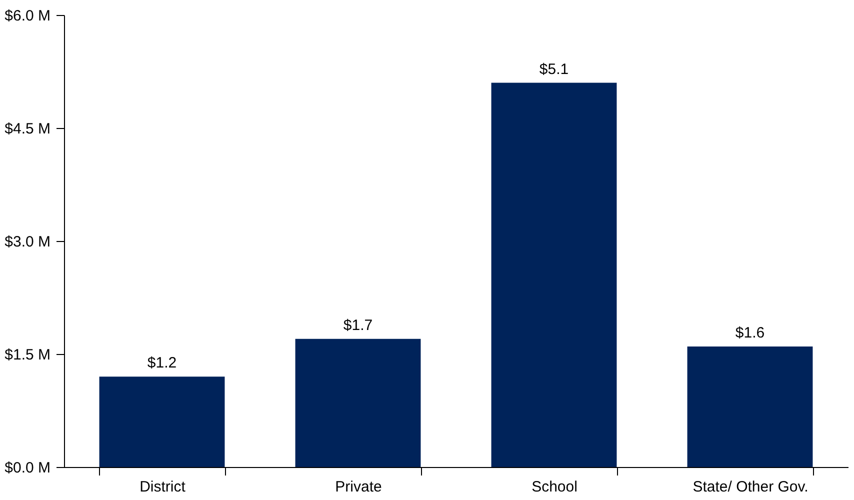 This screenshot has width=854, height=500. Describe the element at coordinates (27, 468) in the screenshot. I see `y-tick-label: $0.0 M` at that location.